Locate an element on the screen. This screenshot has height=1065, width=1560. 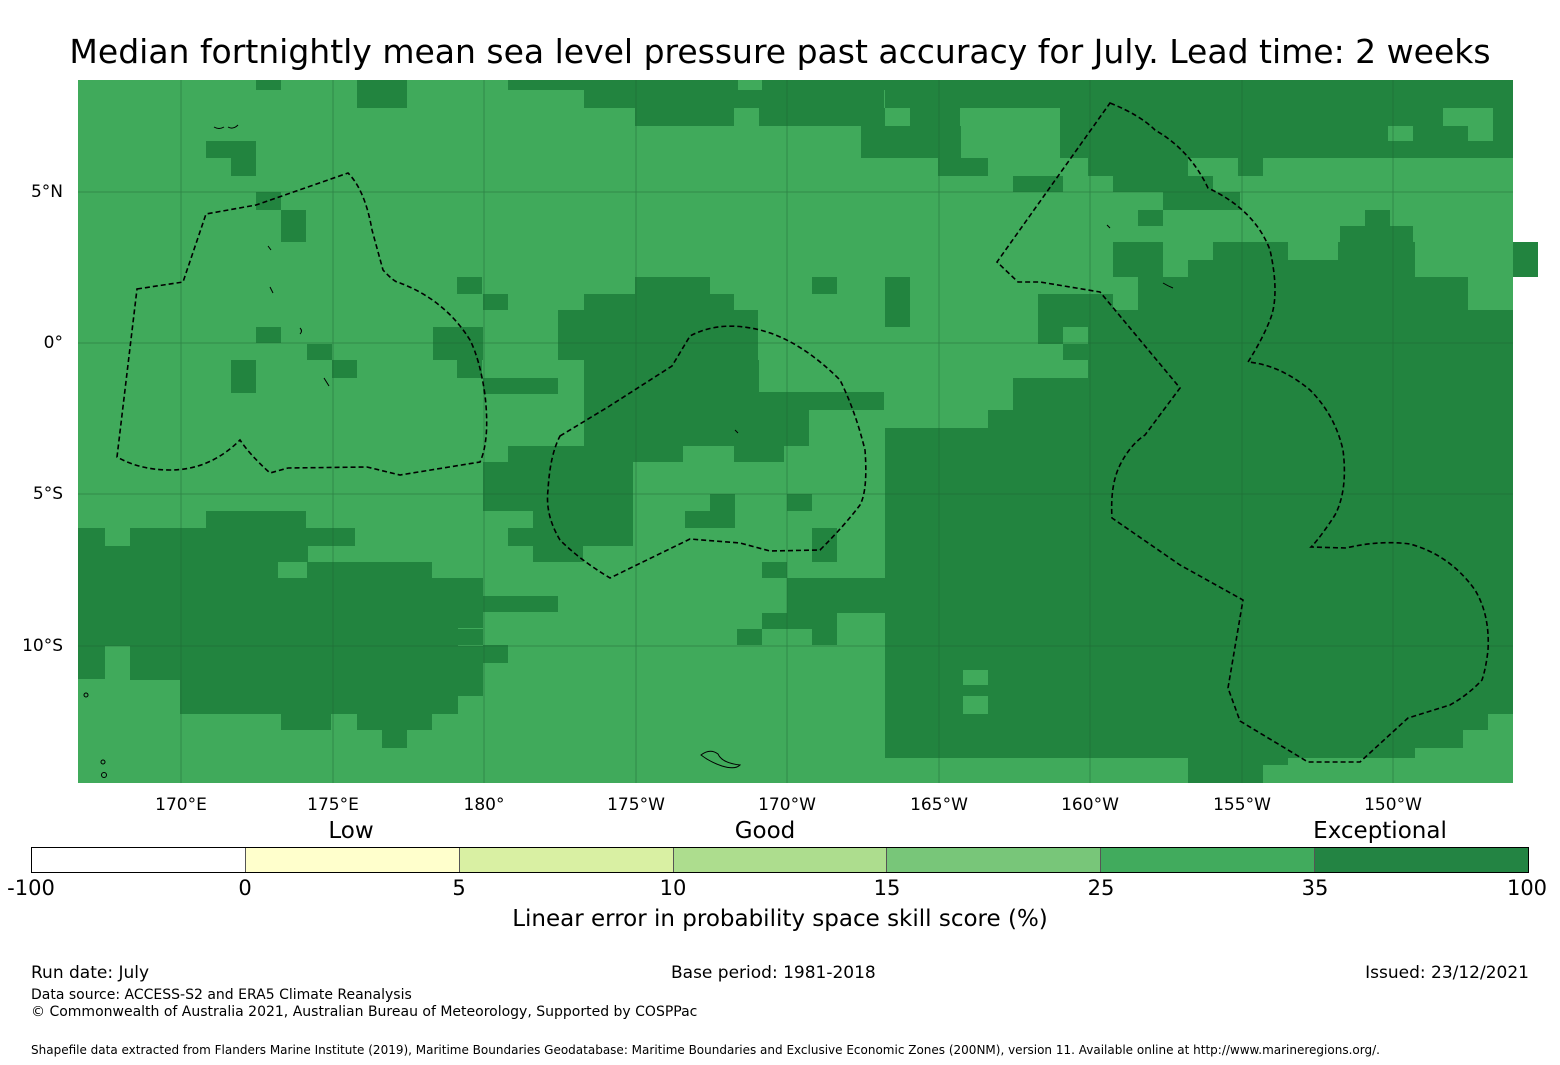
colorbar-tick: 100 is located at coordinates (1527, 888).